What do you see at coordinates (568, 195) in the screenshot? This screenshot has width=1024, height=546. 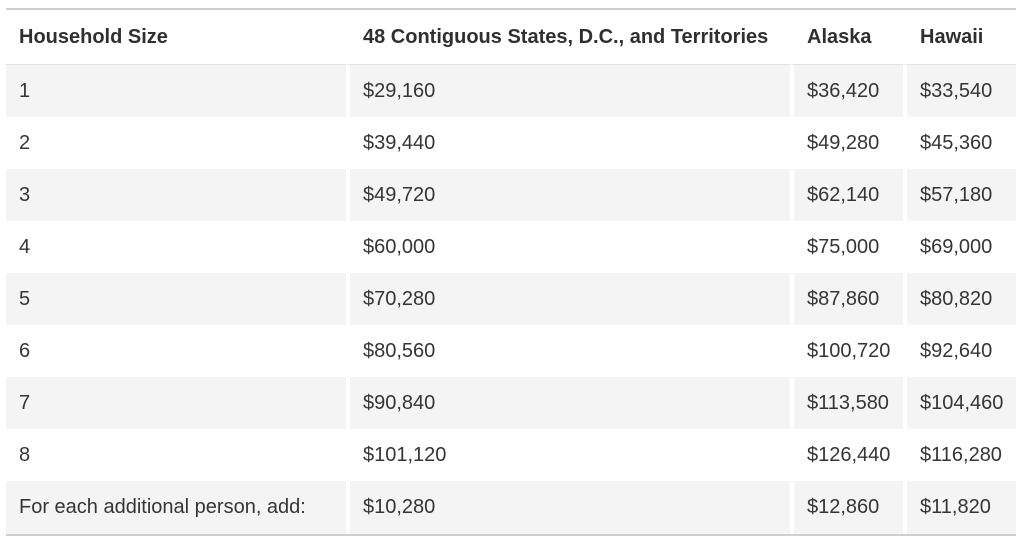 I see `cell-contiguous: $49,720` at bounding box center [568, 195].